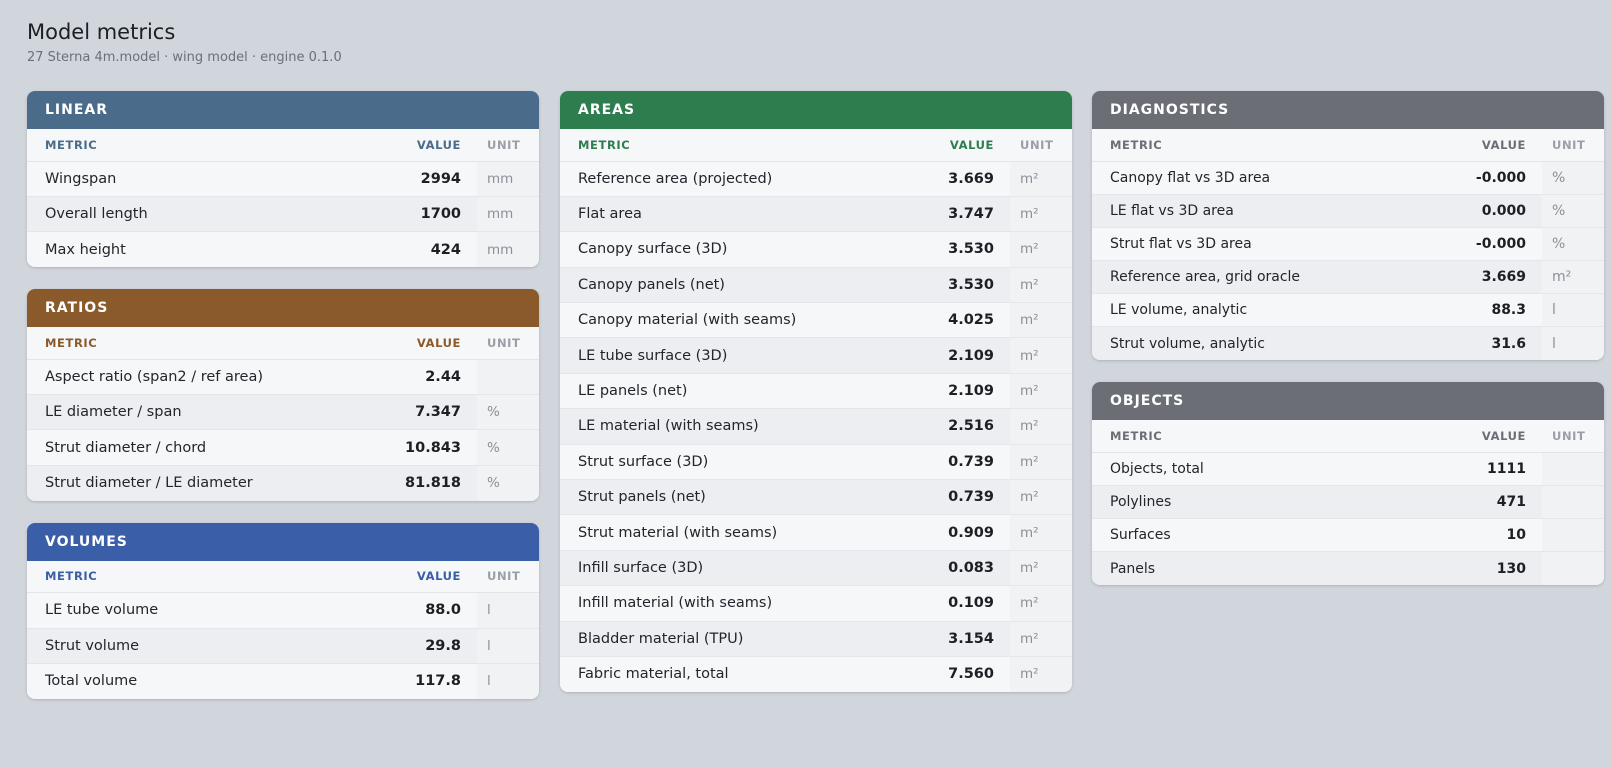 Image resolution: width=1611 pixels, height=768 pixels. What do you see at coordinates (1257, 568) in the screenshot?
I see `cell-metric: Panels` at bounding box center [1257, 568].